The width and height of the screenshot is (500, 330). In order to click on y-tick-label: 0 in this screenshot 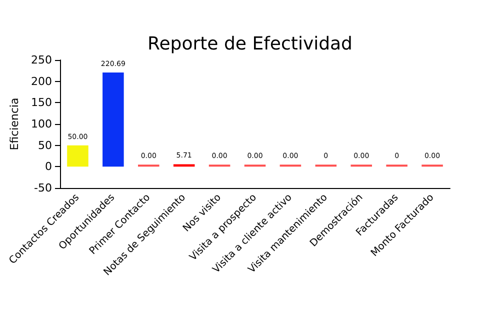, I will do `click(48, 167)`.